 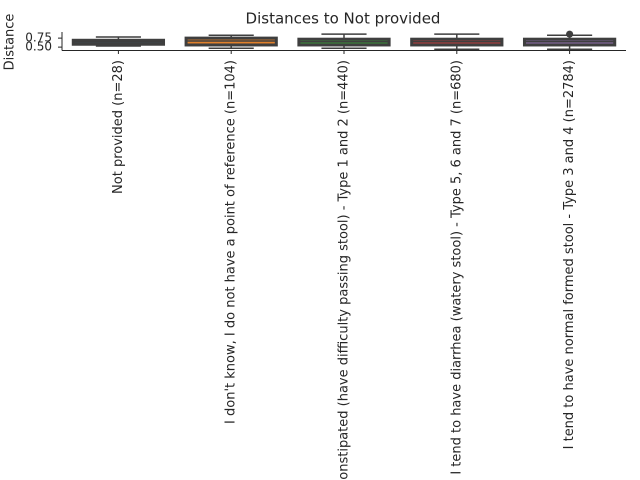 What do you see at coordinates (38, 47) in the screenshot?
I see `y-tick-label: 0.50` at bounding box center [38, 47].